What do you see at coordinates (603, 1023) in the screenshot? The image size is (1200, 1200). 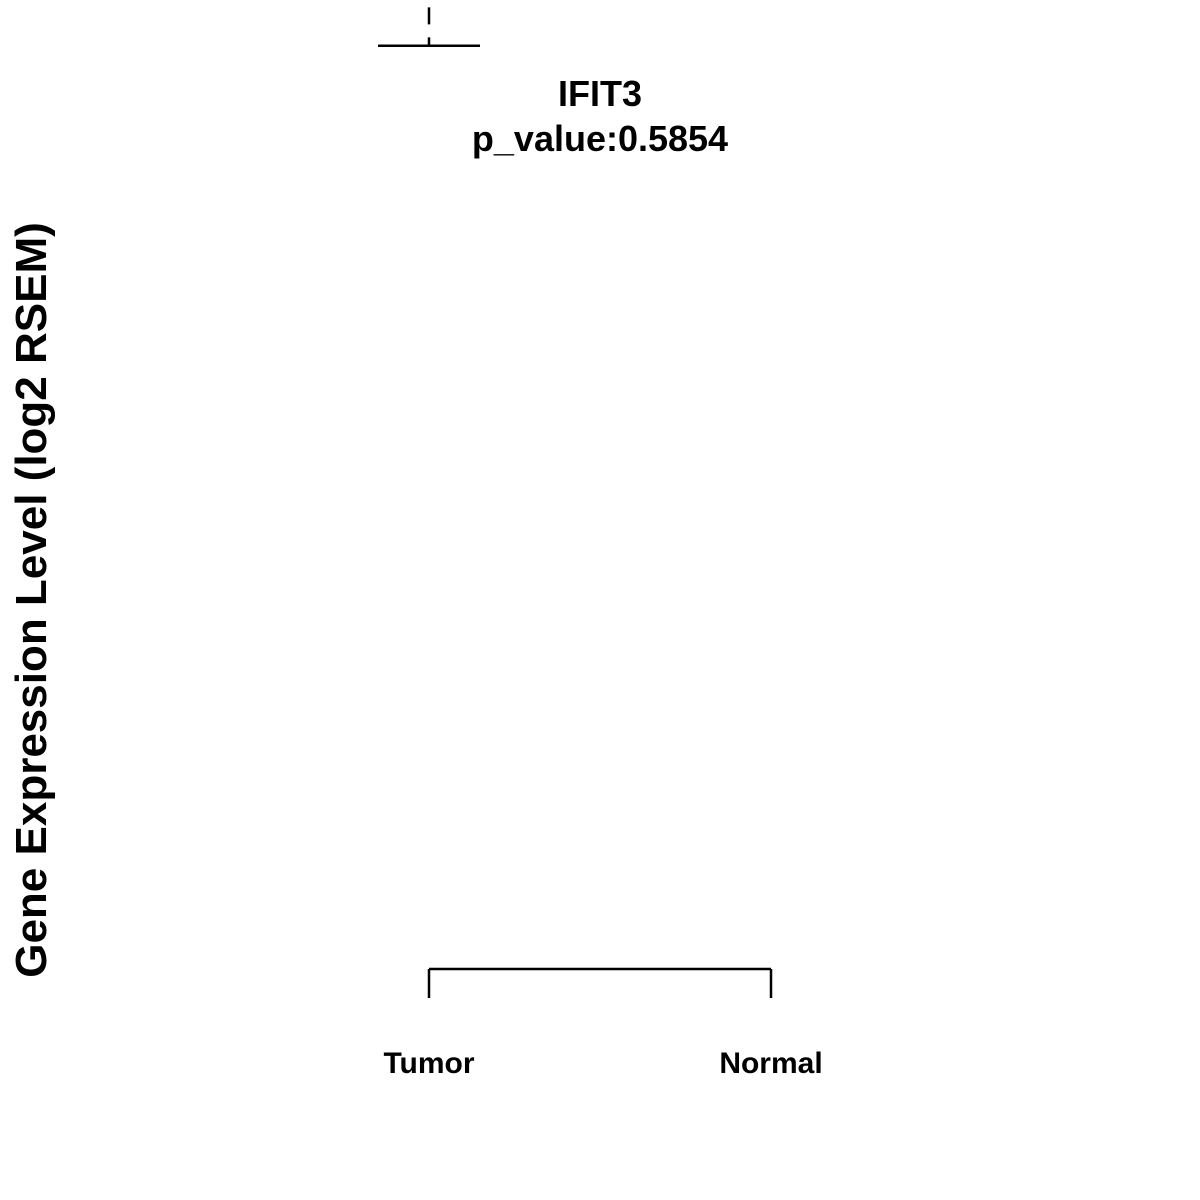 I see `x-axis: Tumor Normal` at bounding box center [603, 1023].